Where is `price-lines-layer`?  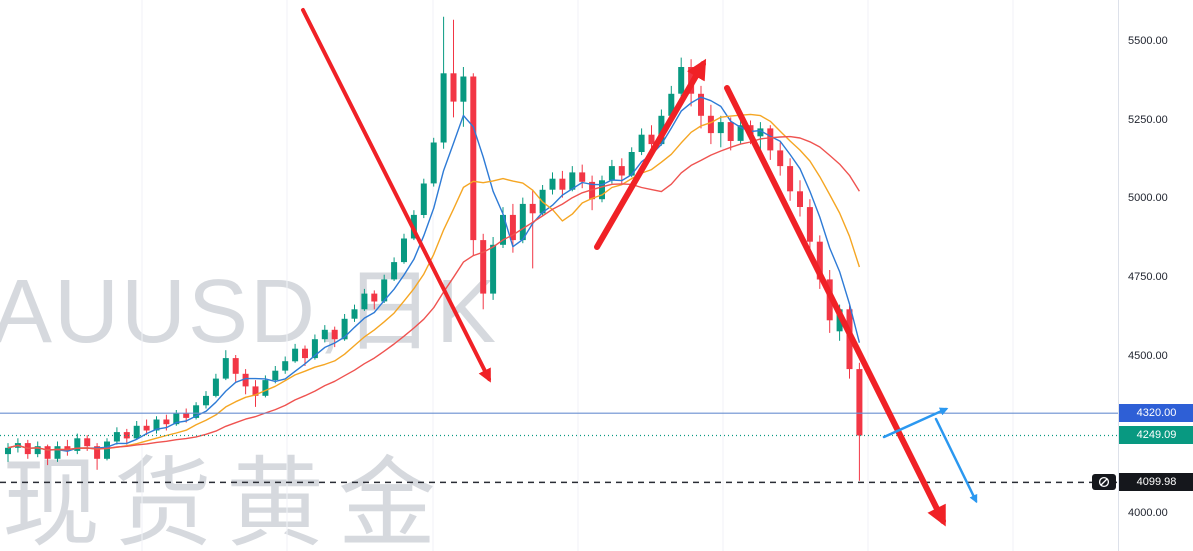
price-lines-layer is located at coordinates (559, 448).